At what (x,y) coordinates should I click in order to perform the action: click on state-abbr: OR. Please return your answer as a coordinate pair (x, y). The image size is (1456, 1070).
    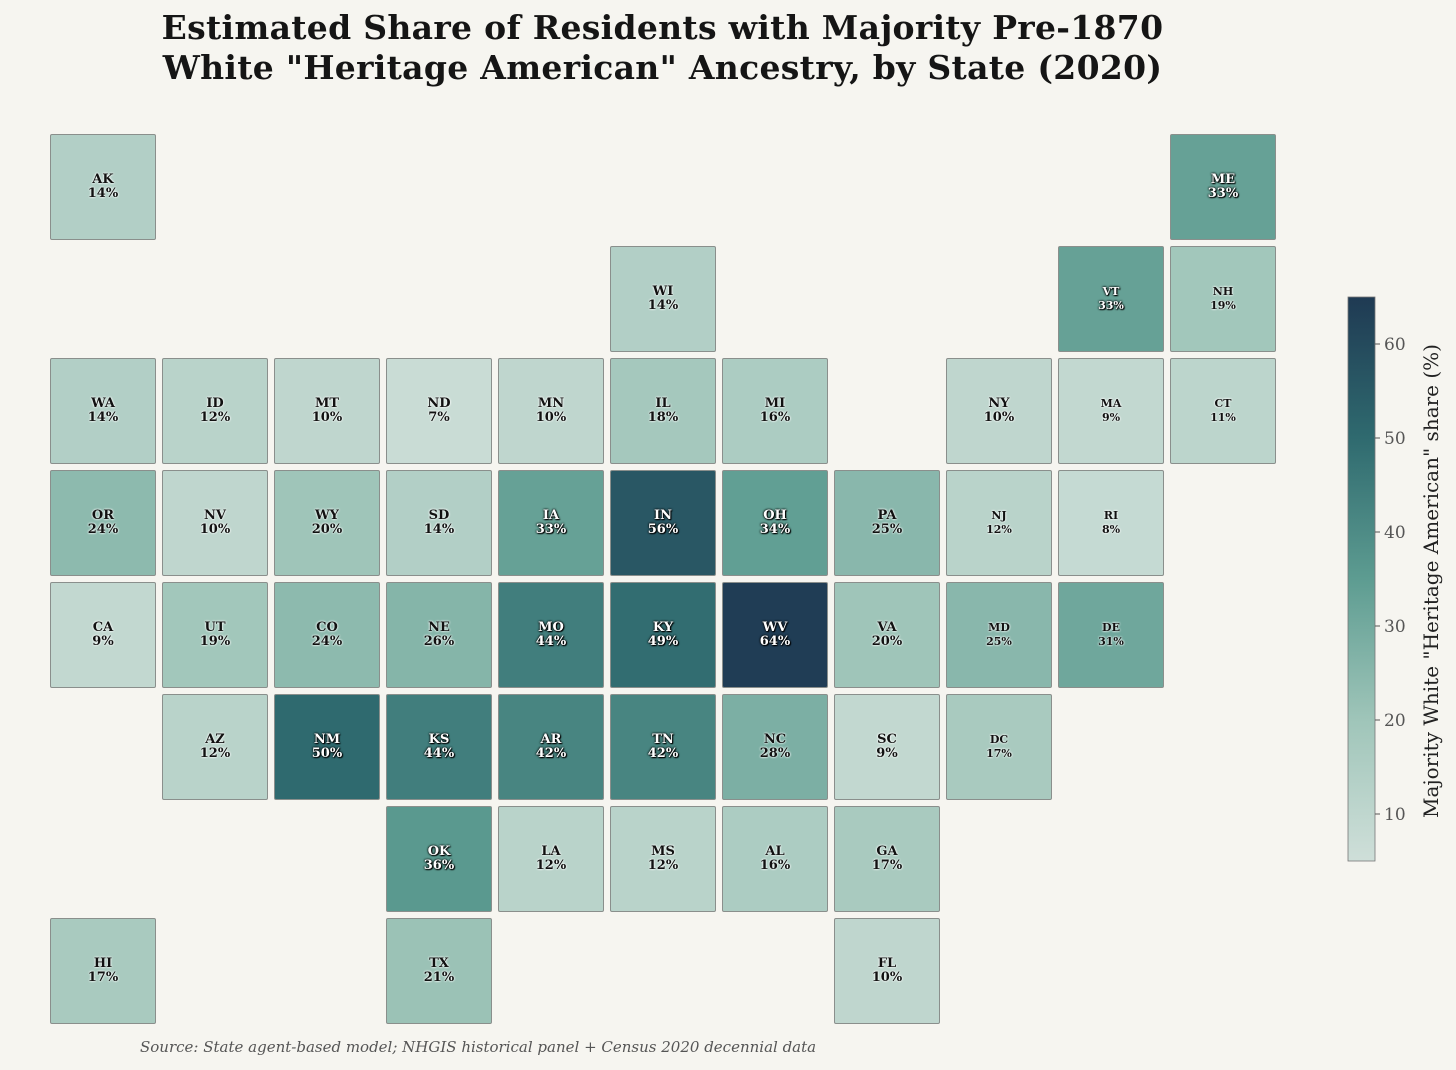
    Looking at the image, I should click on (103, 515).